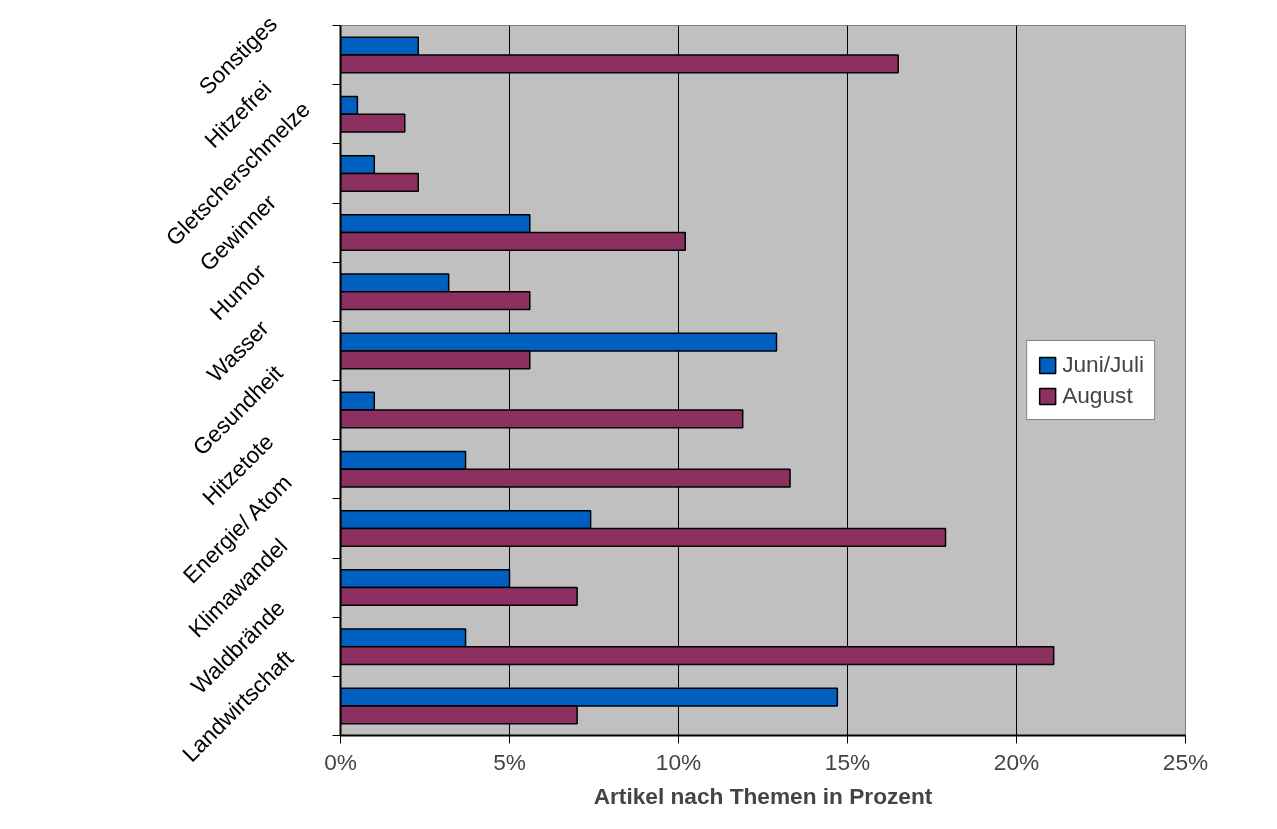  Describe the element at coordinates (1185, 761) in the screenshot. I see `x-tick-label: 25%` at that location.